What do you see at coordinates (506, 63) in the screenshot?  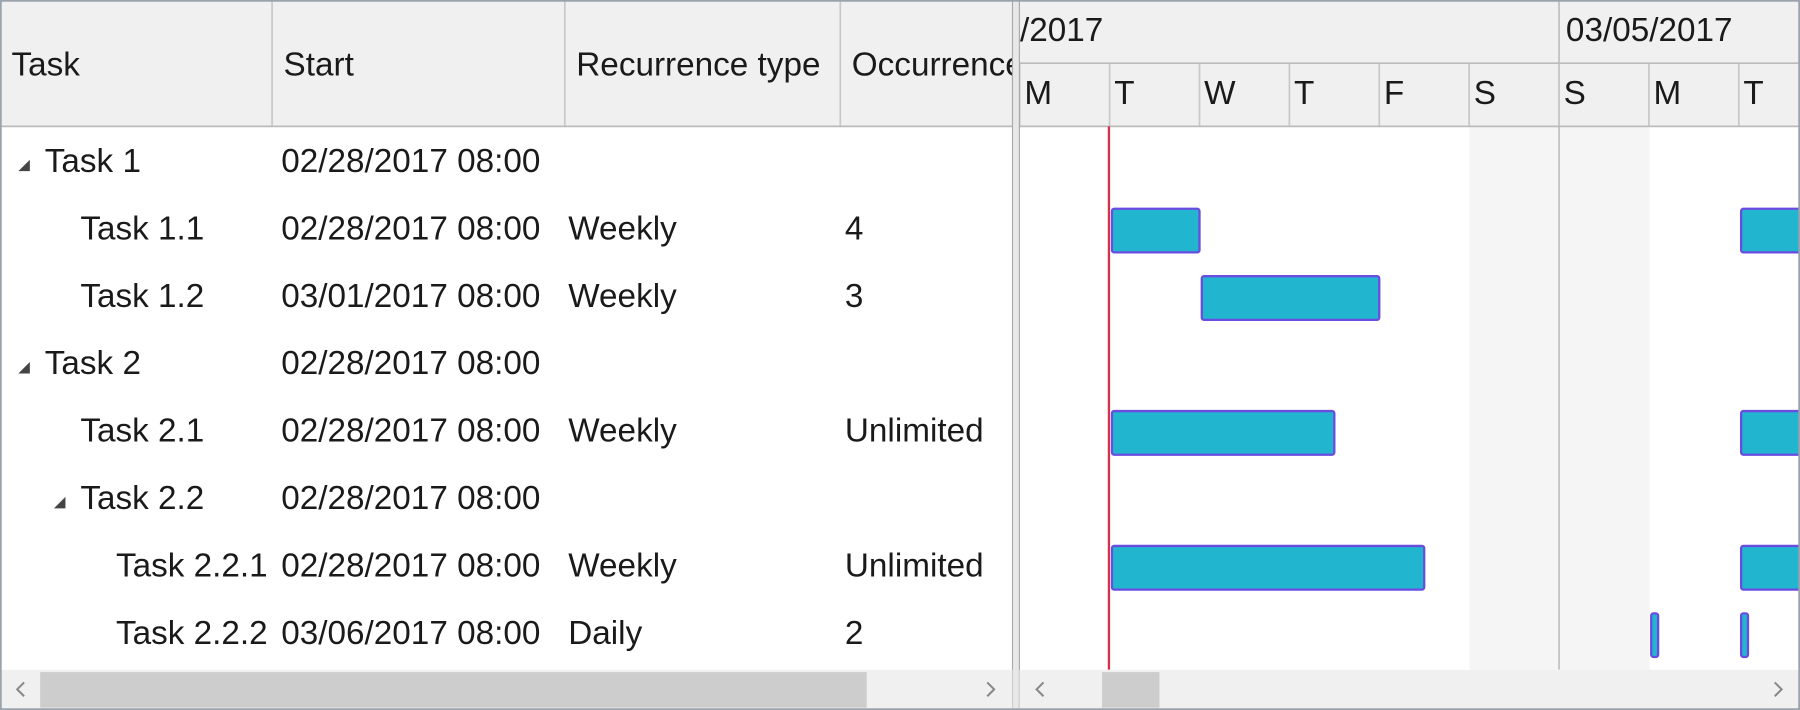 I see `grid-header` at bounding box center [506, 63].